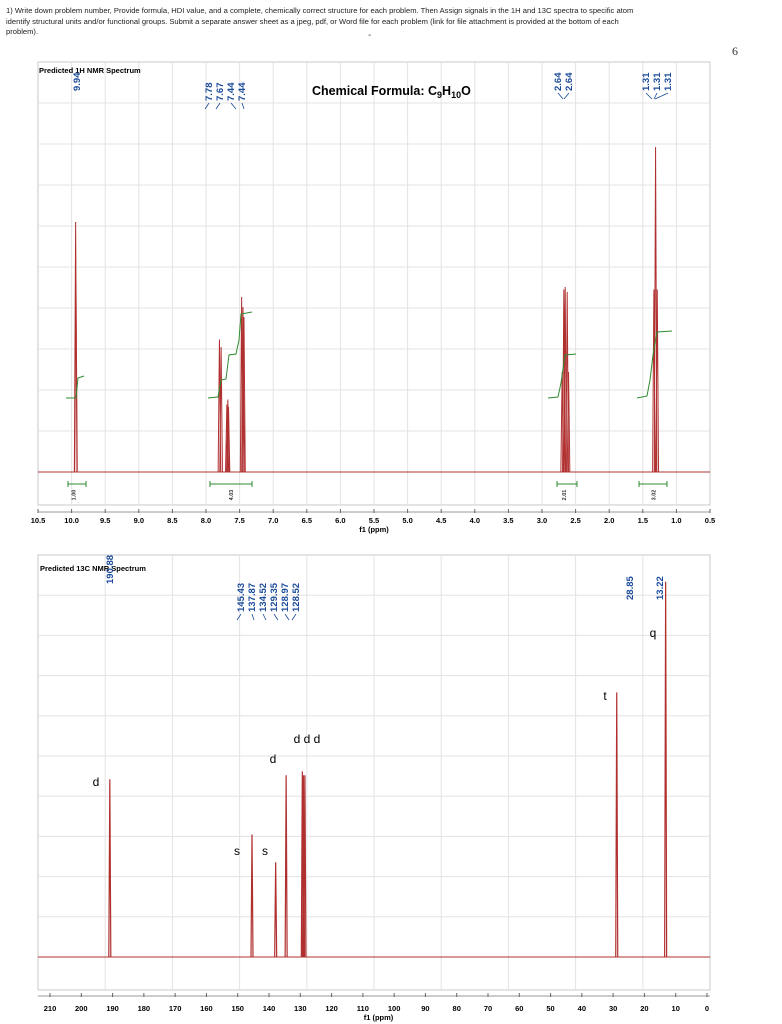 The height and width of the screenshot is (1024, 782). I want to click on integral-value: 3.02, so click(655, 495).